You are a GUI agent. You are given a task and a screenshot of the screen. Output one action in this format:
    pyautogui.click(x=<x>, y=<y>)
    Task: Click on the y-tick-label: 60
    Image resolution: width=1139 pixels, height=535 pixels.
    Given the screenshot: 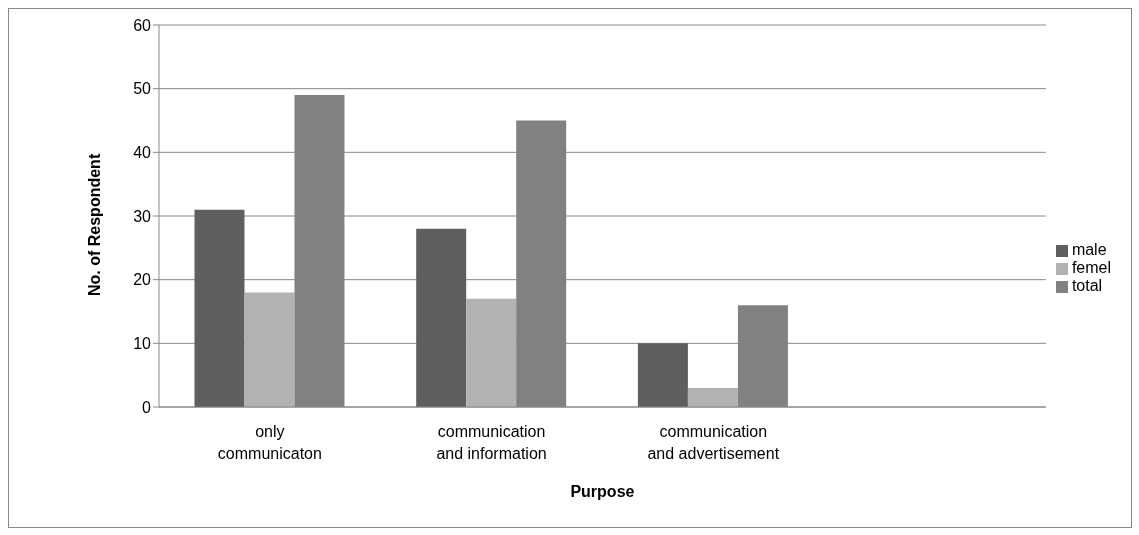 What is the action you would take?
    pyautogui.click(x=142, y=25)
    